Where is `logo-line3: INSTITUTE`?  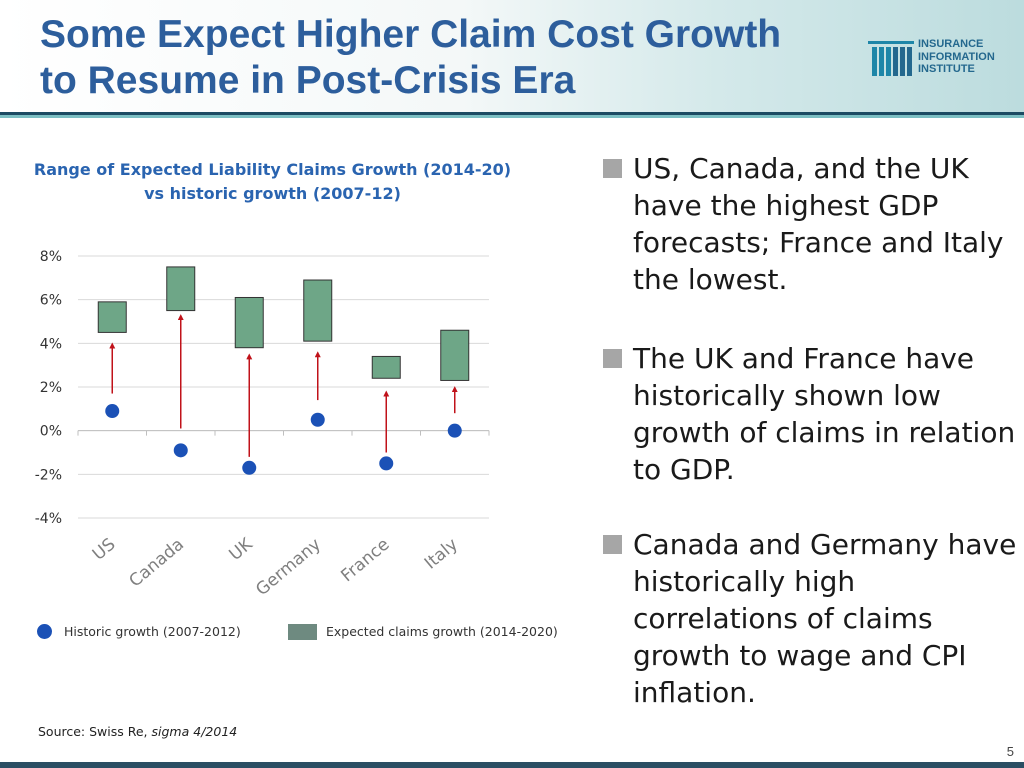 logo-line3: INSTITUTE is located at coordinates (946, 69).